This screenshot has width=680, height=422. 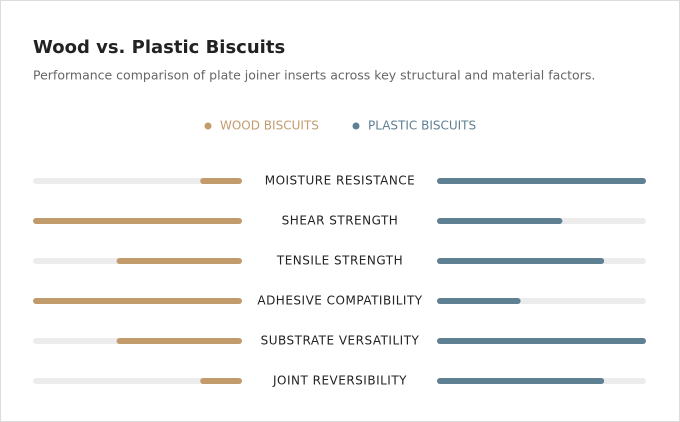 I want to click on category-label: JOINT REVERSIBILITY, so click(x=339, y=381).